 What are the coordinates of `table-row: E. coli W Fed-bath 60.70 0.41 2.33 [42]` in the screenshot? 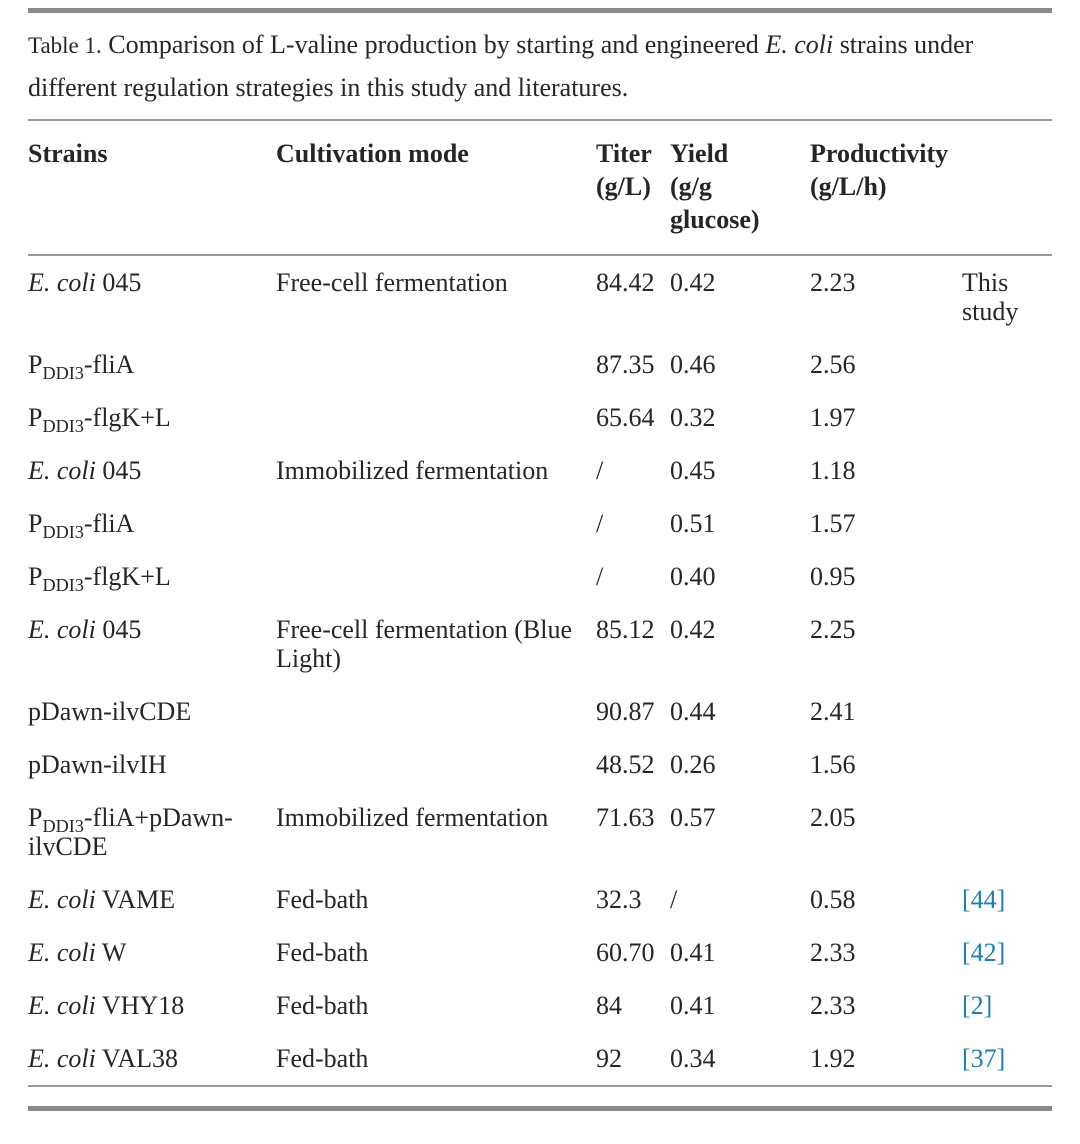 It's located at (540, 952).